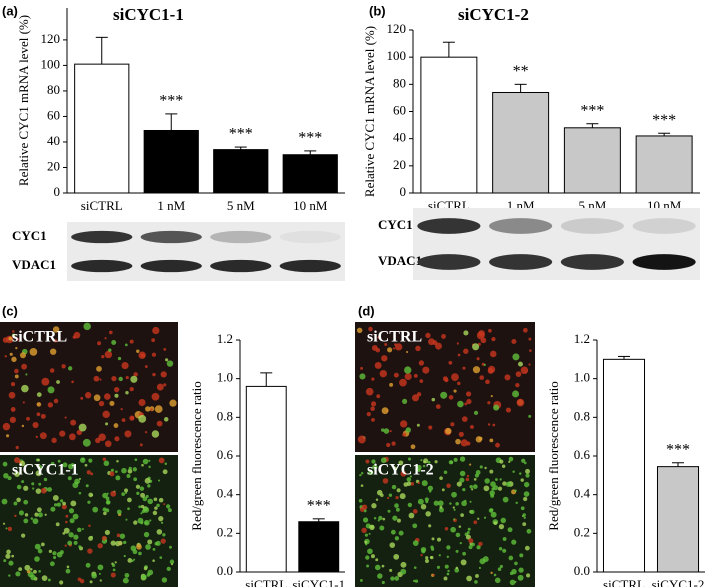 This screenshot has height=587, width=709. What do you see at coordinates (664, 226) in the screenshot?
I see `blot-band` at bounding box center [664, 226].